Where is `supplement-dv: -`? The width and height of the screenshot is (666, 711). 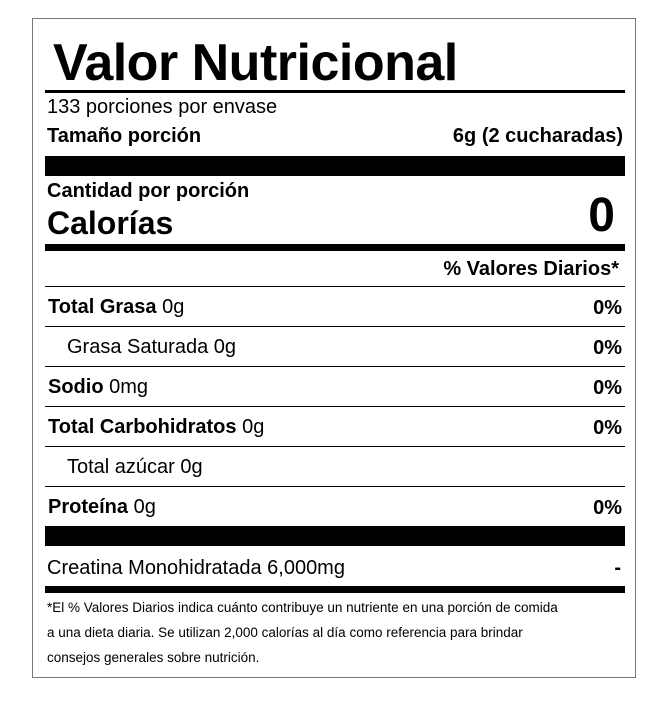 supplement-dv: - is located at coordinates (617, 568).